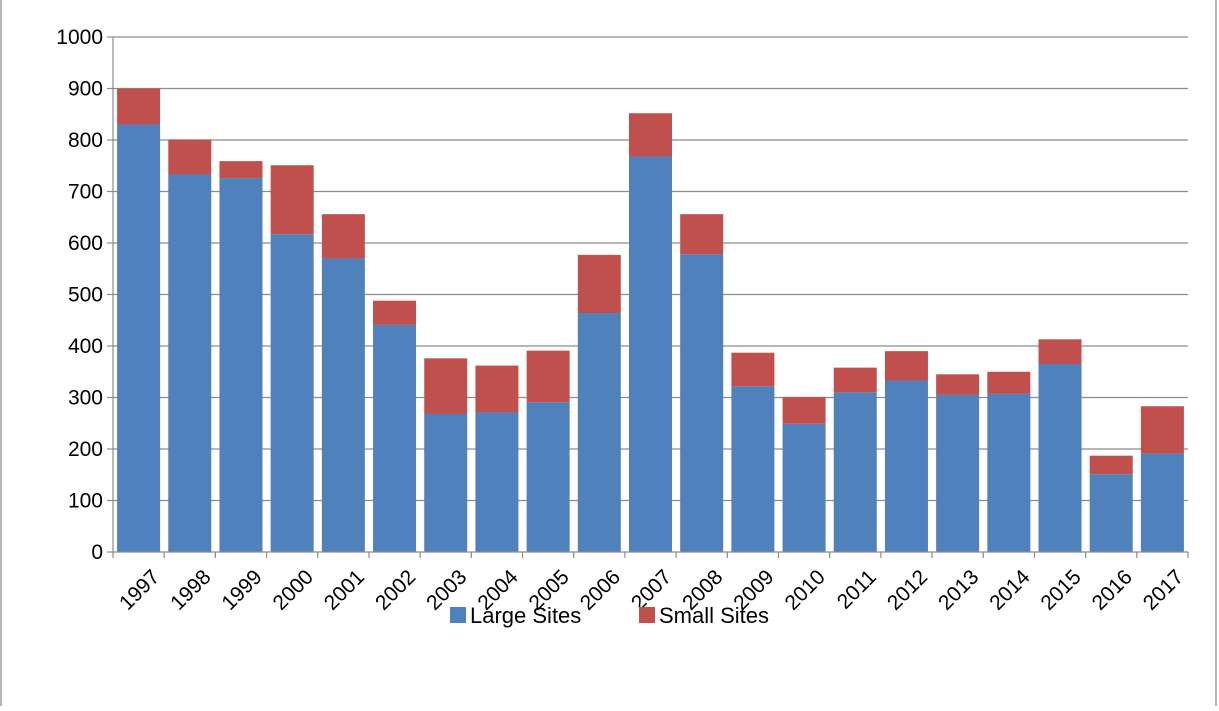 This screenshot has width=1219, height=711. Describe the element at coordinates (1060, 458) in the screenshot. I see `bar-large-sites-2015` at that location.